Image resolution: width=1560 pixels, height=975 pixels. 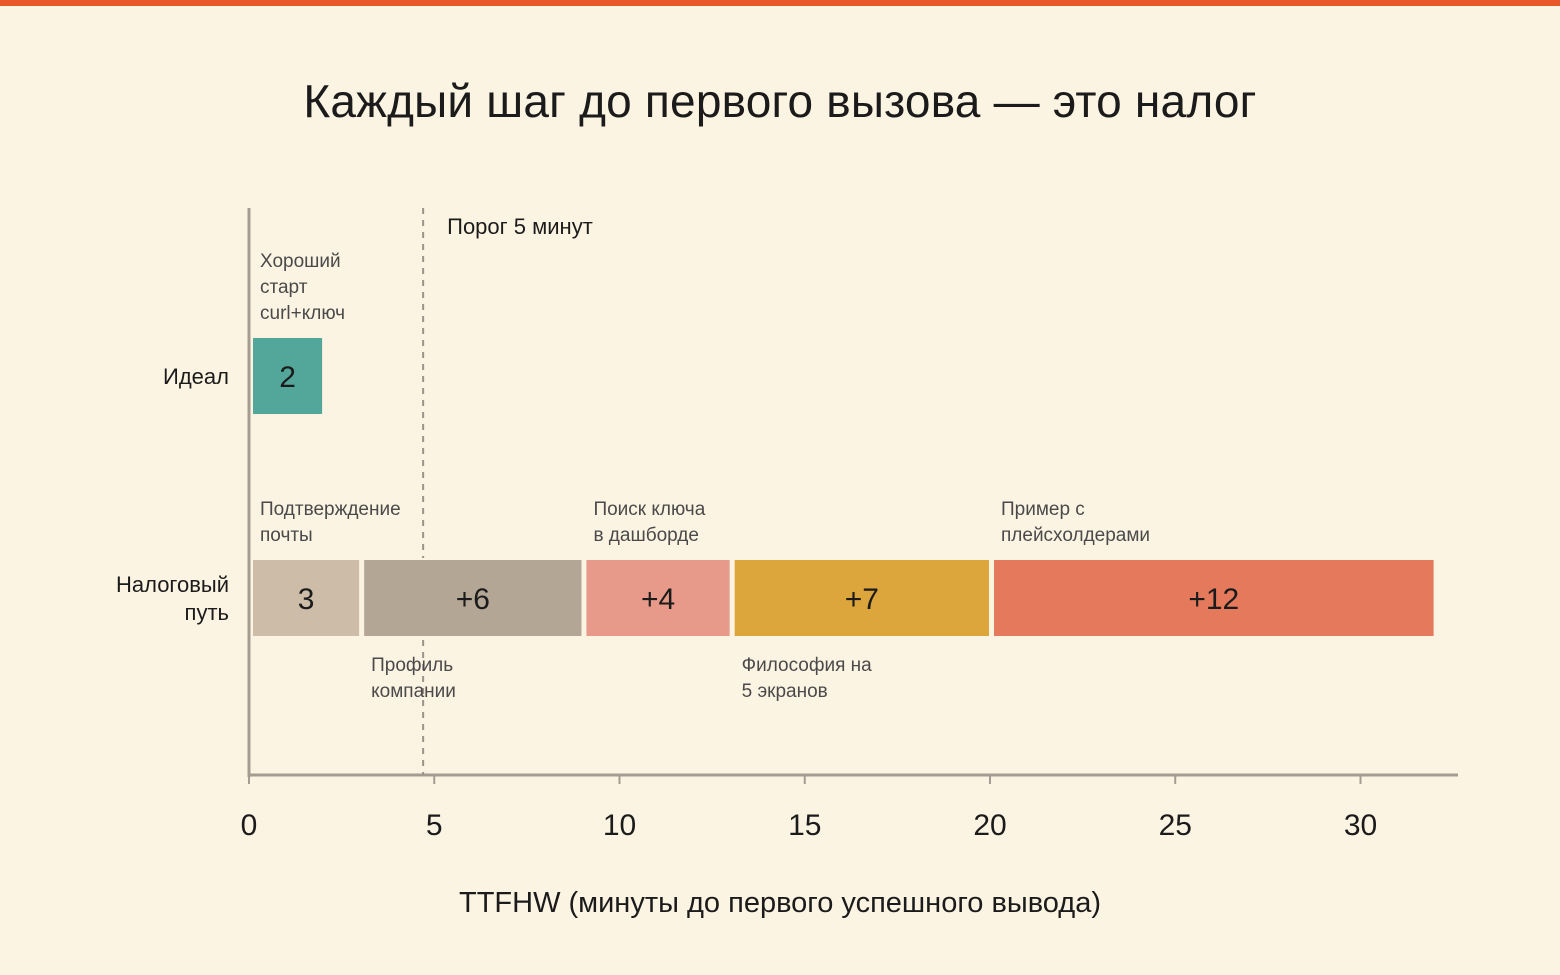 I want to click on segment-annotation: почты, so click(x=286, y=535).